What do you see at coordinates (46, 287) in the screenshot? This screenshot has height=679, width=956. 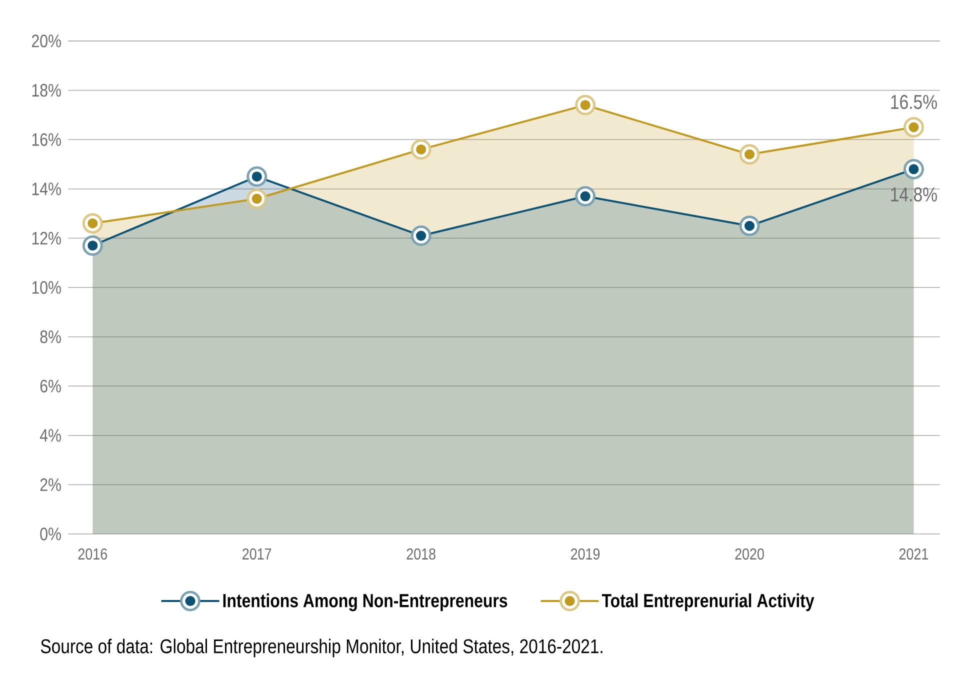 I see `y-tick-label: 10%` at bounding box center [46, 287].